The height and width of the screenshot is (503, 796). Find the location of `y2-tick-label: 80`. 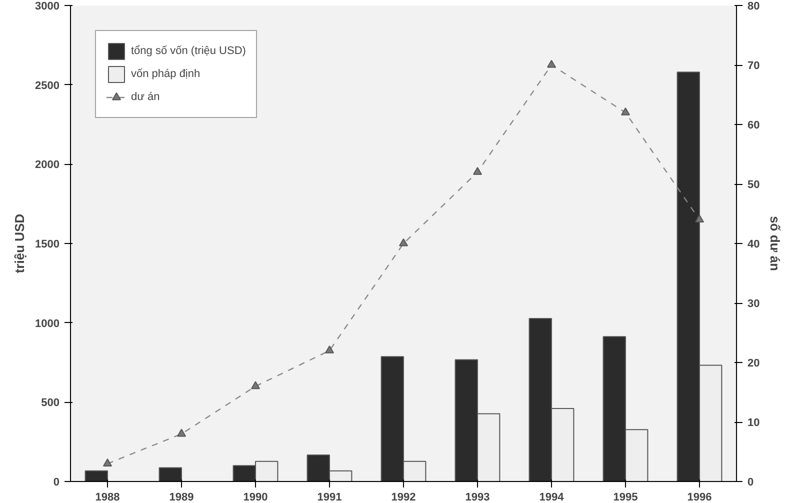

y2-tick-label: 80 is located at coordinates (754, 6).